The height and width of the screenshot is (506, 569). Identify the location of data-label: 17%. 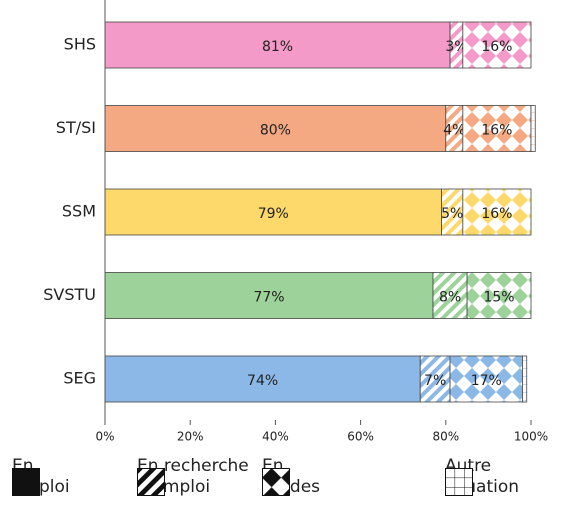
(486, 381).